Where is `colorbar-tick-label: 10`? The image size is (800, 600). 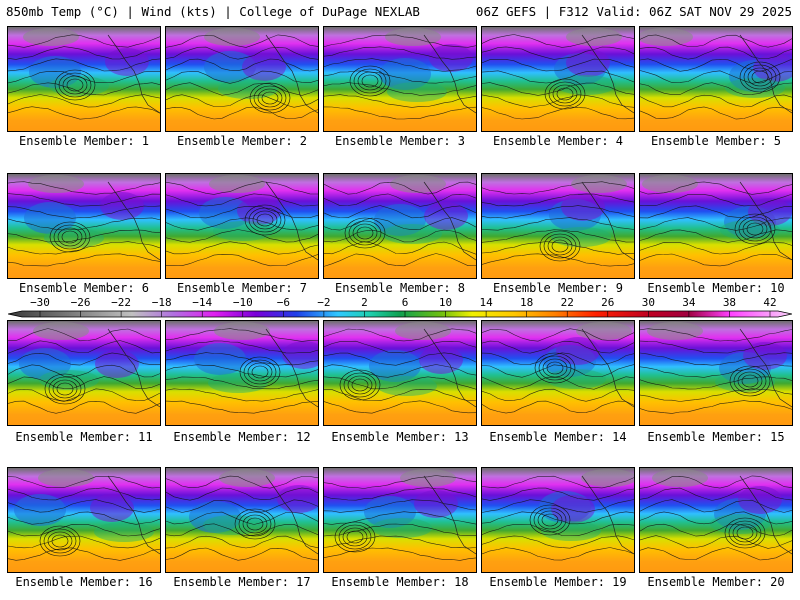
colorbar-tick-label: 10 is located at coordinates (445, 302).